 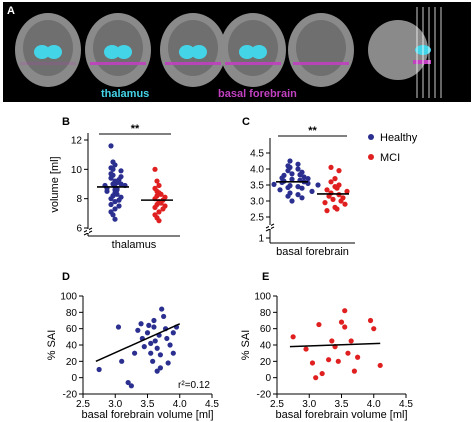 What do you see at coordinates (257, 202) in the screenshot?
I see `y-tick-label: 3.0` at bounding box center [257, 202].